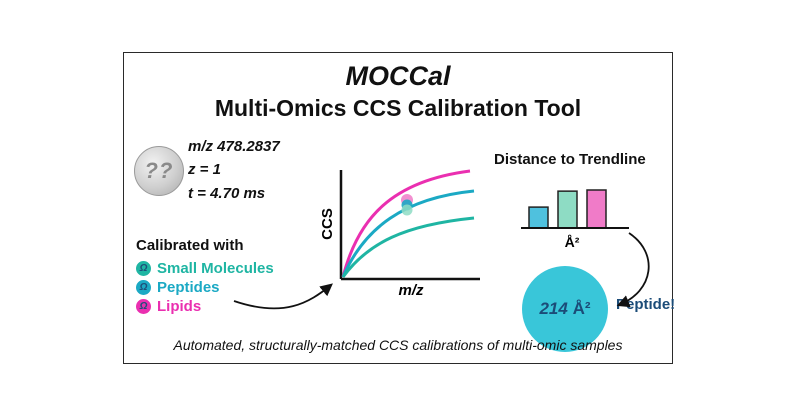 The height and width of the screenshot is (419, 800). What do you see at coordinates (327, 224) in the screenshot?
I see `plot-y-label: CCS` at bounding box center [327, 224].